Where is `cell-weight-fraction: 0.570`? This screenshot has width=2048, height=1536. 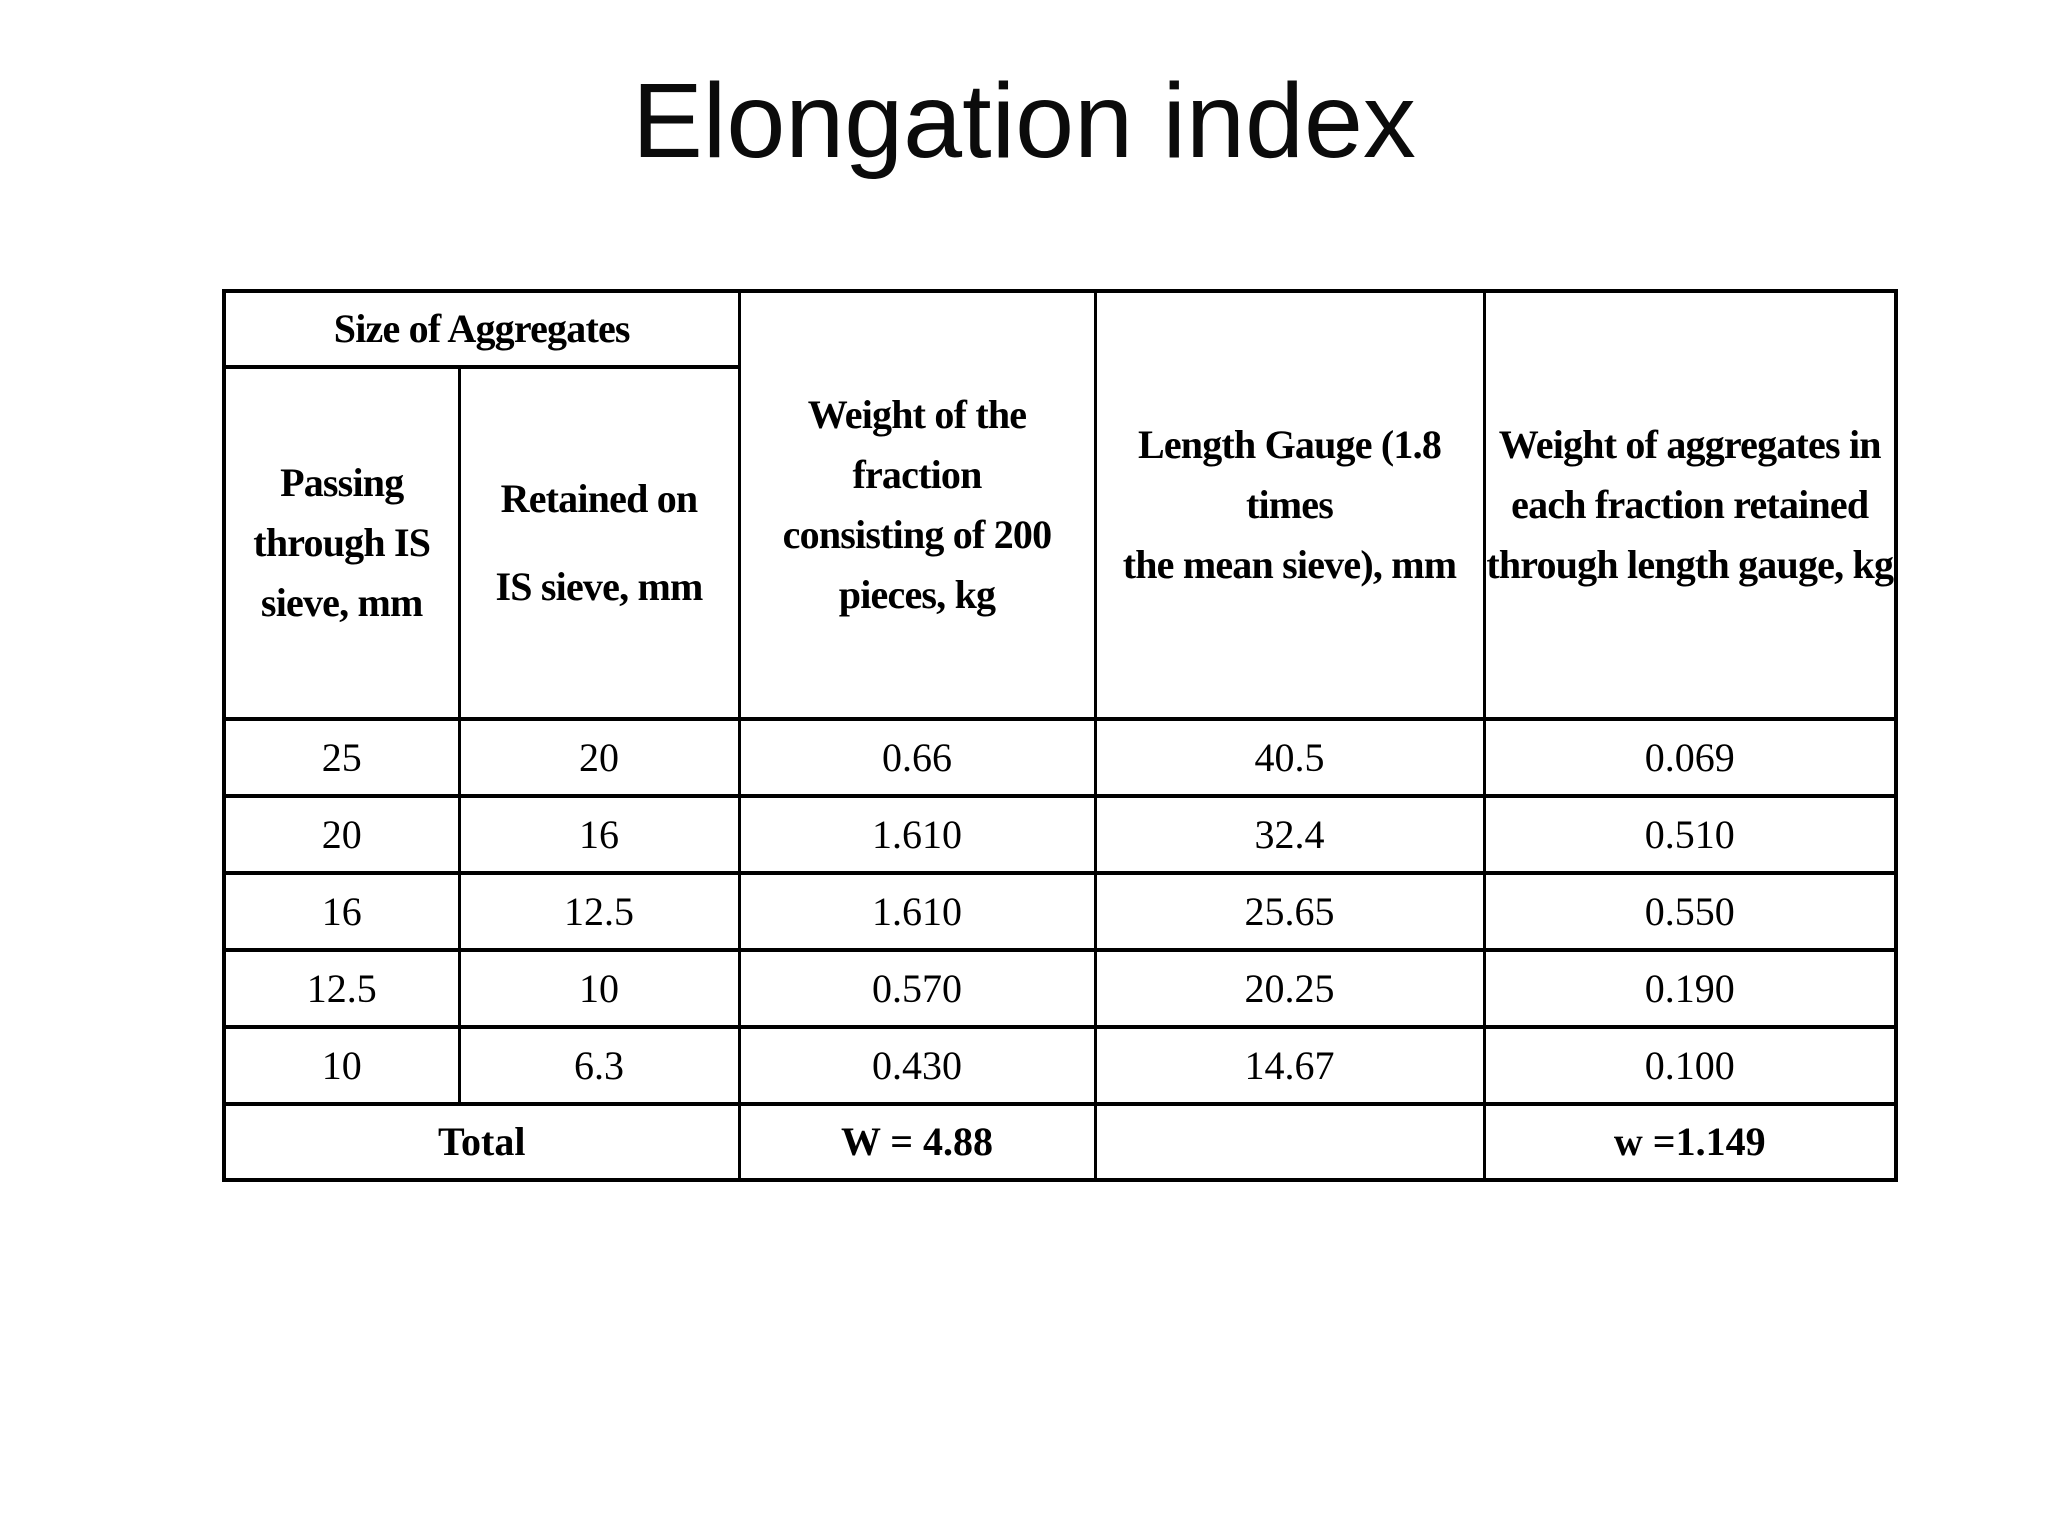
cell-weight-fraction: 0.570 is located at coordinates (917, 988).